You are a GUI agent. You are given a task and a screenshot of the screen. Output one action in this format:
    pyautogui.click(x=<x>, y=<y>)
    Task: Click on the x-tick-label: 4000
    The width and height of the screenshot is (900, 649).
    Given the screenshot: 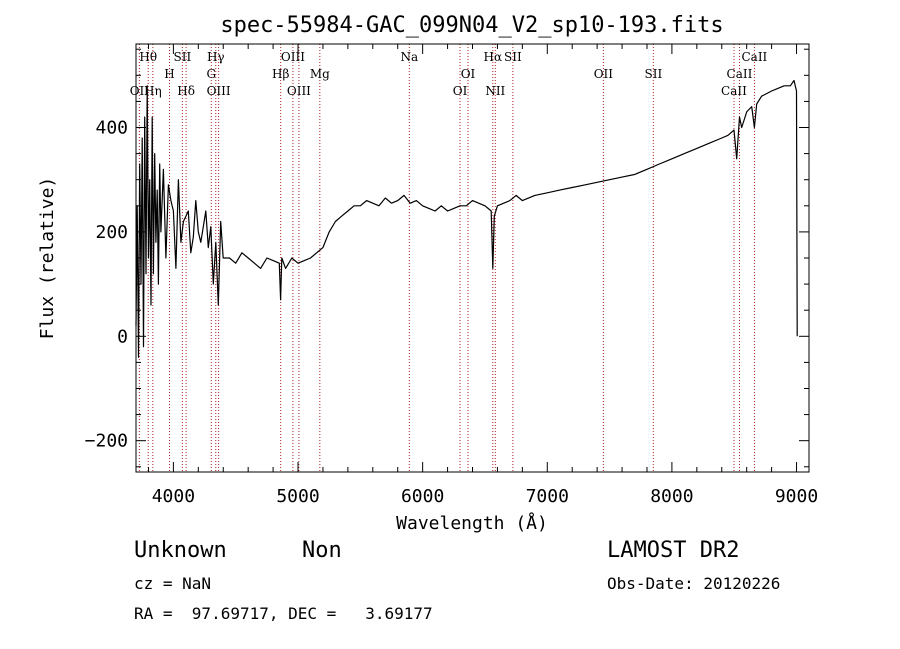 What is the action you would take?
    pyautogui.click(x=173, y=496)
    